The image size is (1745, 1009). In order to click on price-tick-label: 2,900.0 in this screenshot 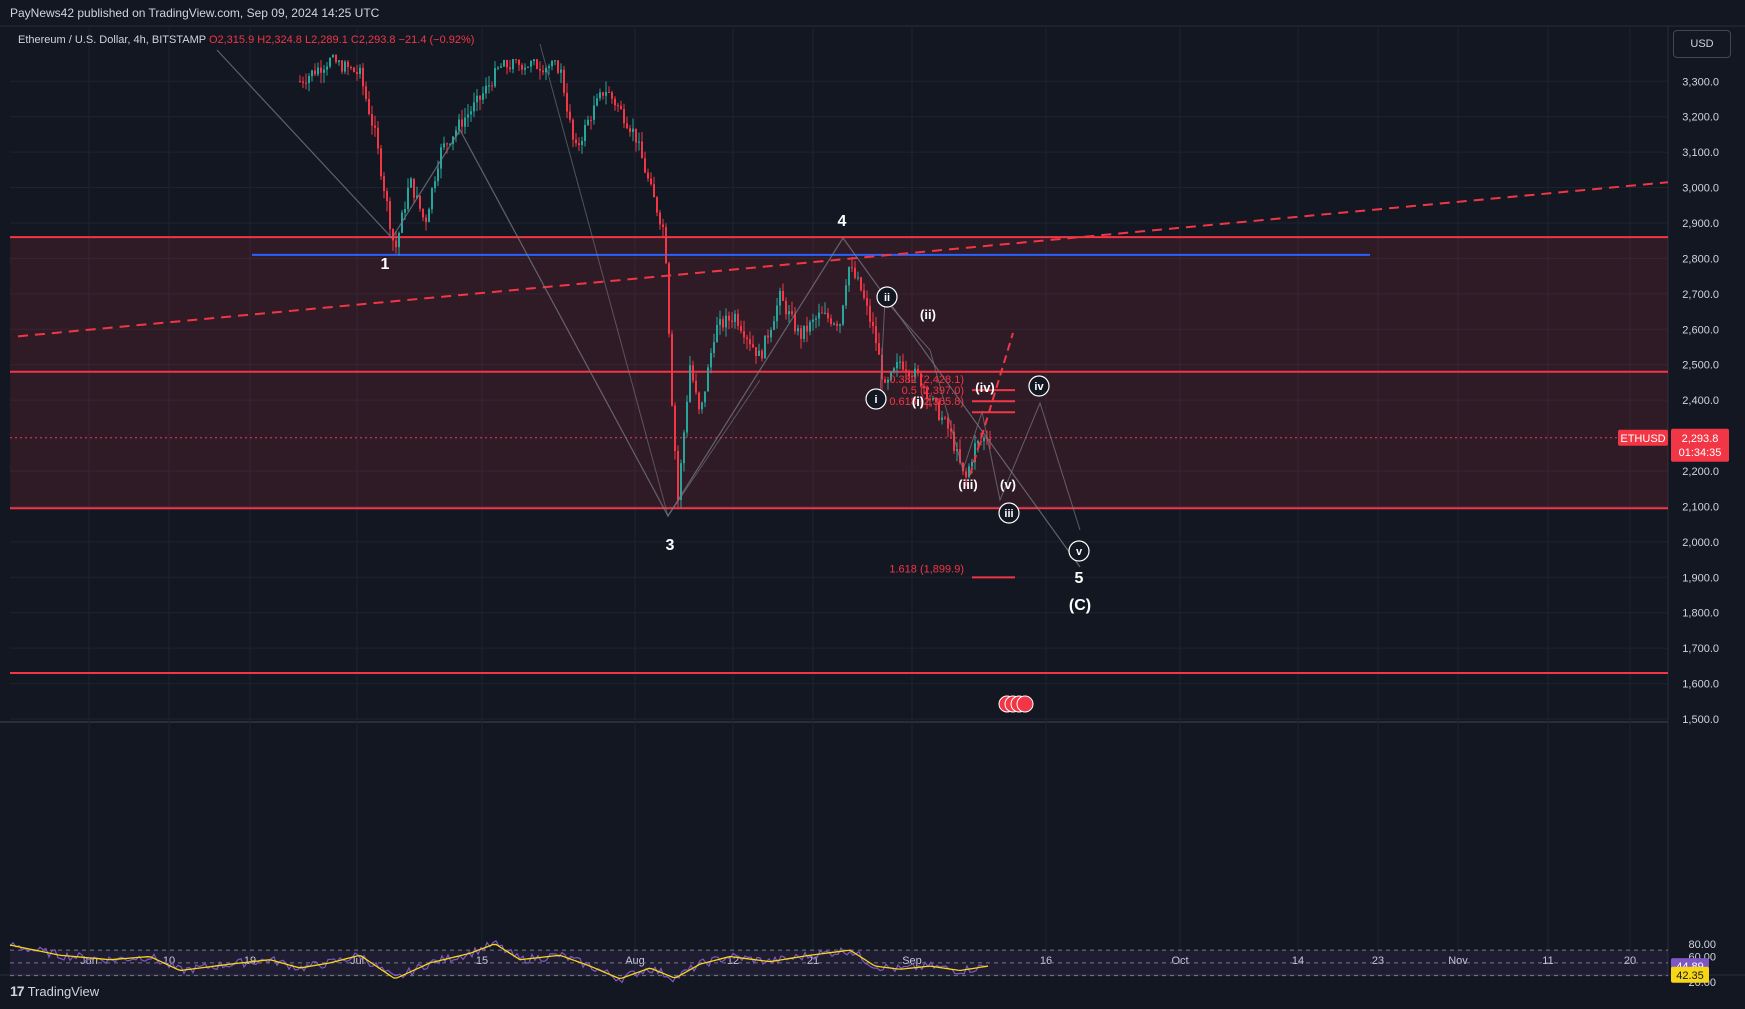, I will do `click(1700, 224)`.